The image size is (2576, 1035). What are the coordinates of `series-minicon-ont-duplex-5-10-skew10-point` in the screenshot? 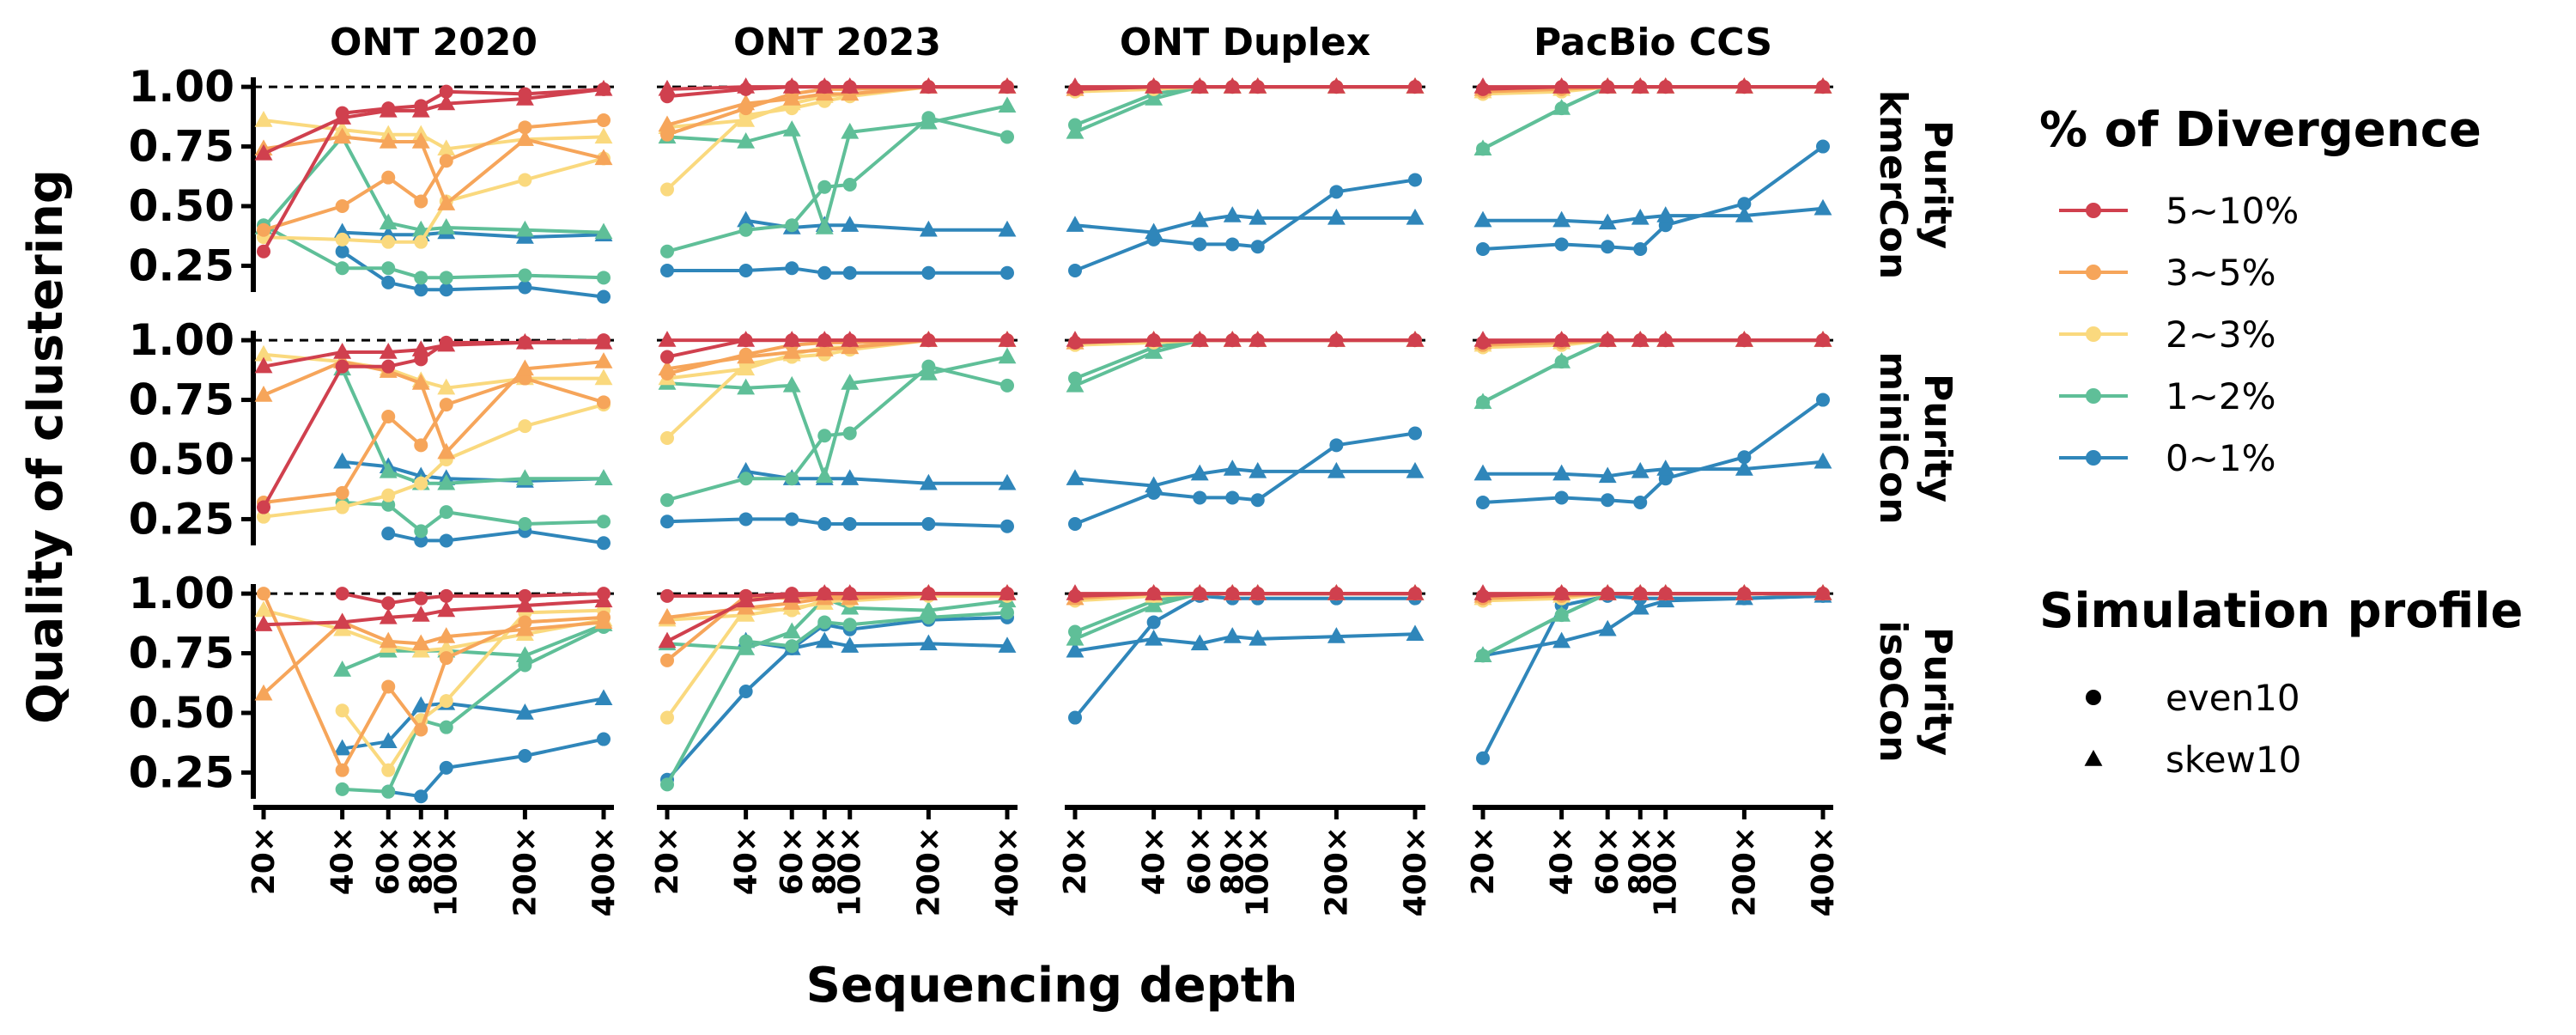 It's located at (1154, 339).